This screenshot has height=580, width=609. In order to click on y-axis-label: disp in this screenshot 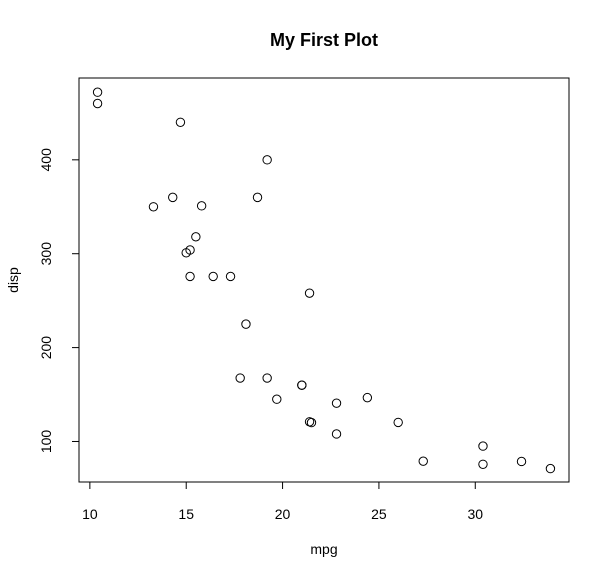, I will do `click(13, 280)`.